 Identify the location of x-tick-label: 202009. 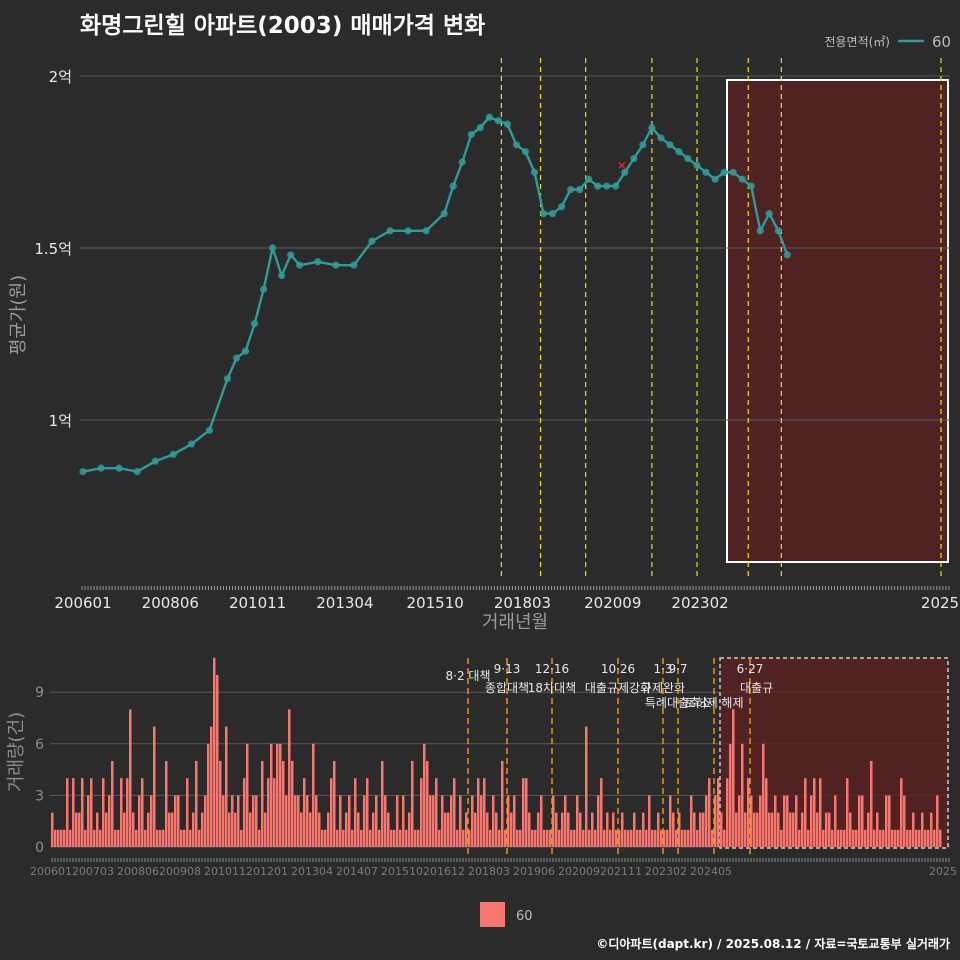
(612, 603).